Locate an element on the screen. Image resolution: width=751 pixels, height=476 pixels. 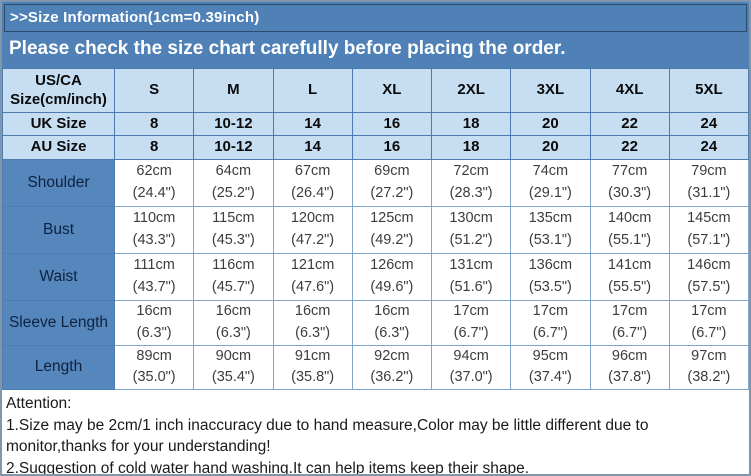
column-header-s: S is located at coordinates (154, 90).